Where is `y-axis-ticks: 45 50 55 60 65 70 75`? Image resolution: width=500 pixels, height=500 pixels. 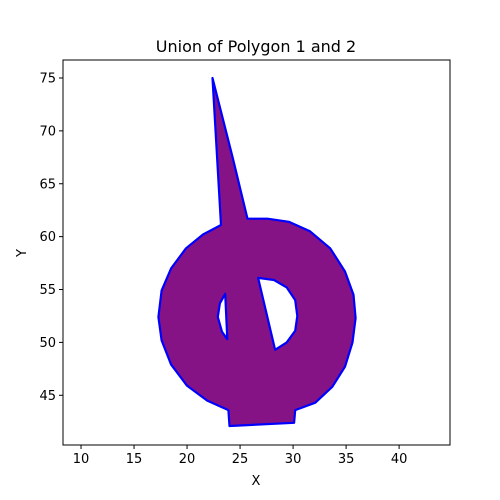
y-axis-ticks: 45 50 55 60 65 70 75 is located at coordinates (51, 237).